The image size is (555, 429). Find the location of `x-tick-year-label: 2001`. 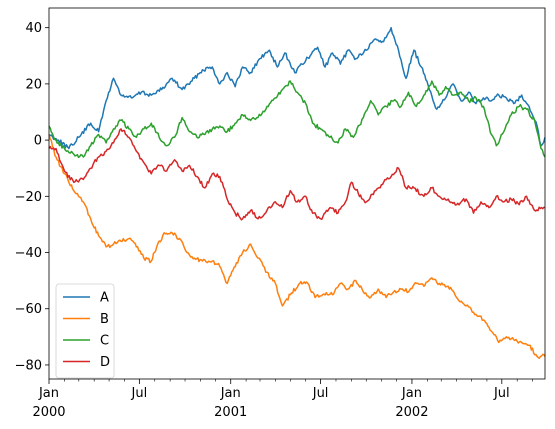

x-tick-year-label: 2001 is located at coordinates (230, 412).